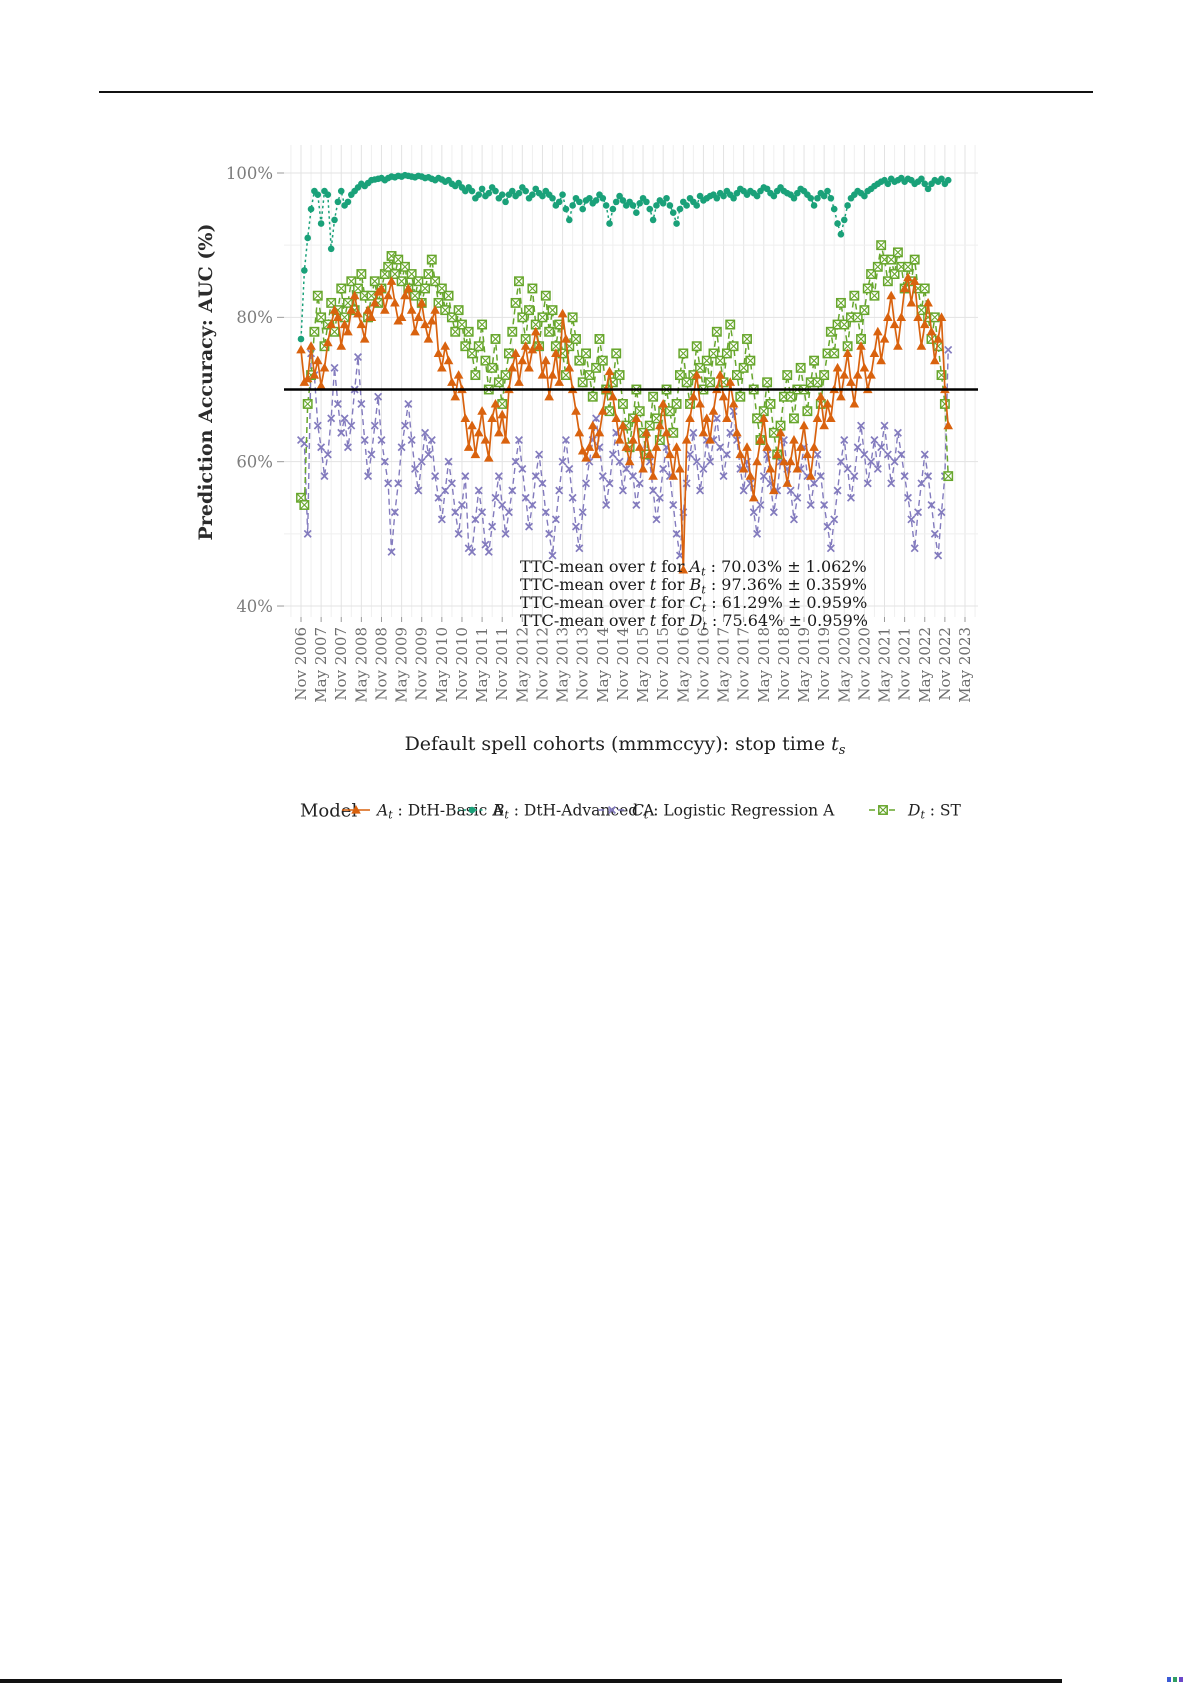 Image resolution: width=1192 pixels, height=1685 pixels. I want to click on y-axis-title: Prediction Accuracy: AUC (%), so click(206, 382).